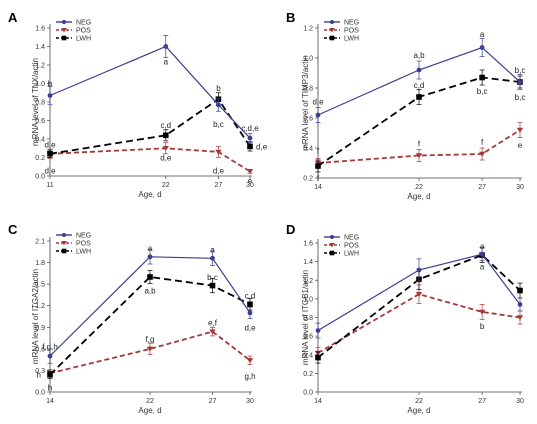 The image size is (537, 424). What do you see at coordinates (419, 85) in the screenshot?
I see `significance-label: c,d` at bounding box center [419, 85].